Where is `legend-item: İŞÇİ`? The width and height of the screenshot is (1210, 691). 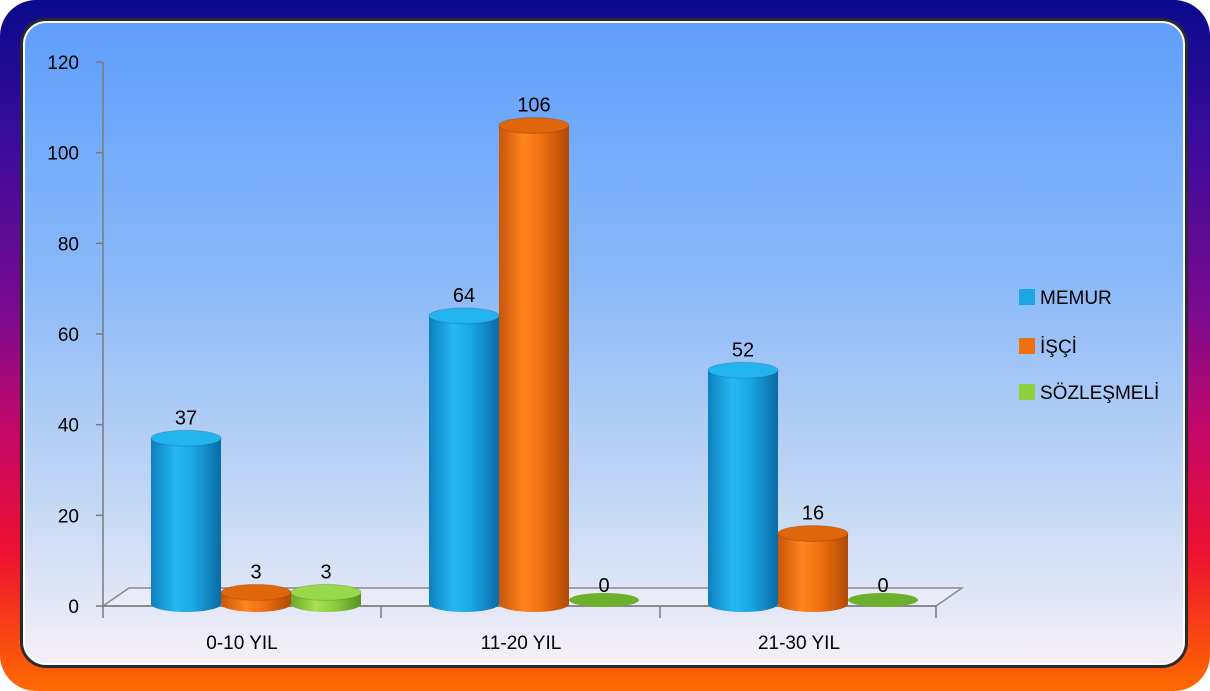
legend-item: İŞÇİ is located at coordinates (1048, 347).